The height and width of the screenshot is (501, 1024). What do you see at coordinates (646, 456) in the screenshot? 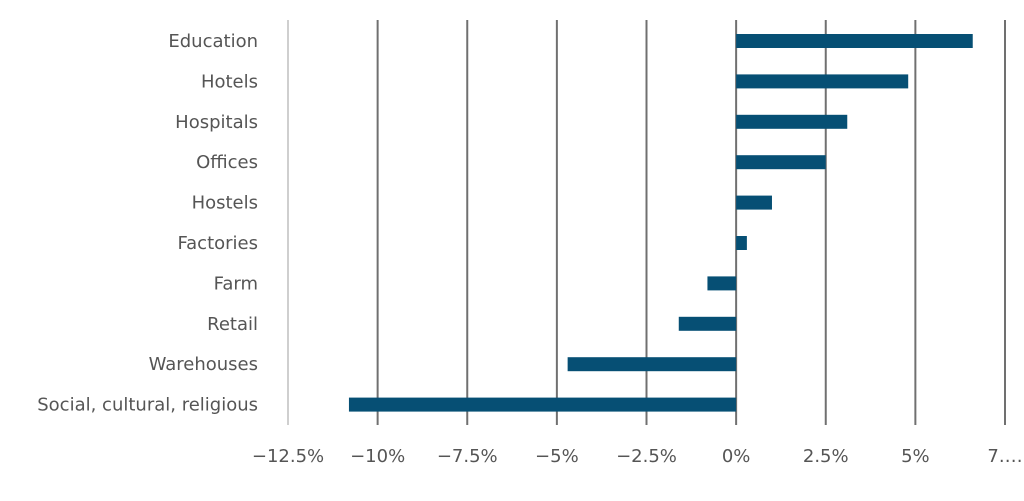
I see `x-tick-label: −2.5%` at bounding box center [646, 456].